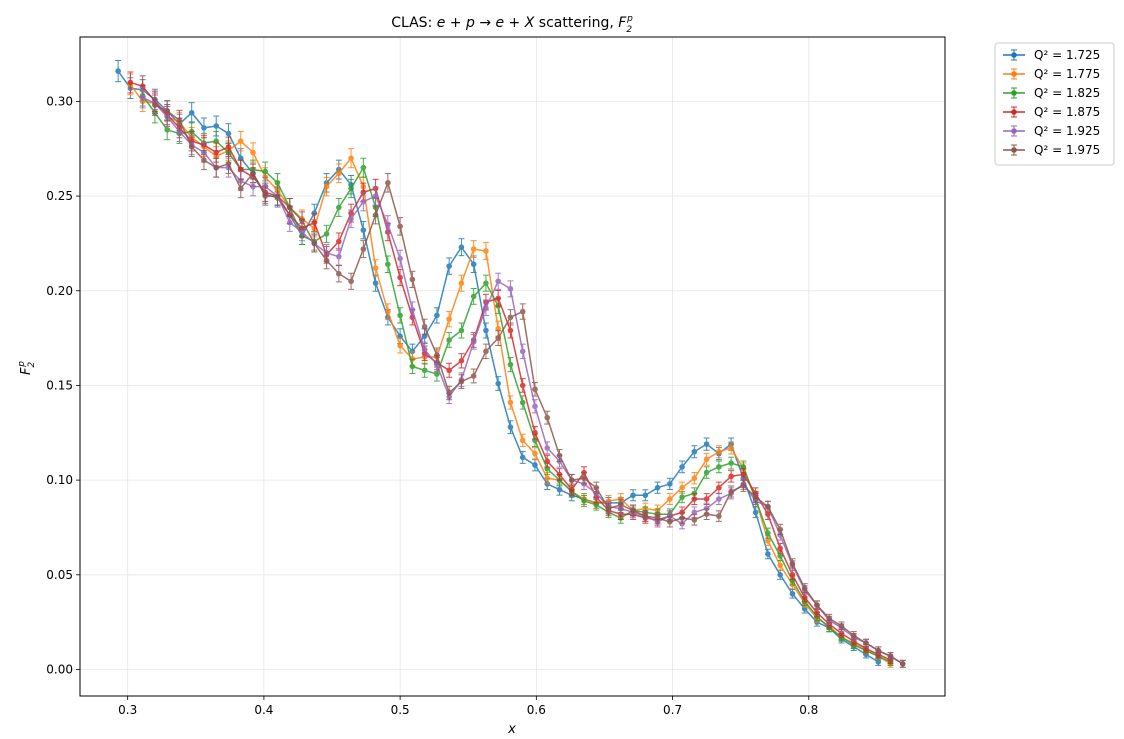  What do you see at coordinates (486, 23) in the screenshot?
I see `title-math: e + p → e + X` at bounding box center [486, 23].